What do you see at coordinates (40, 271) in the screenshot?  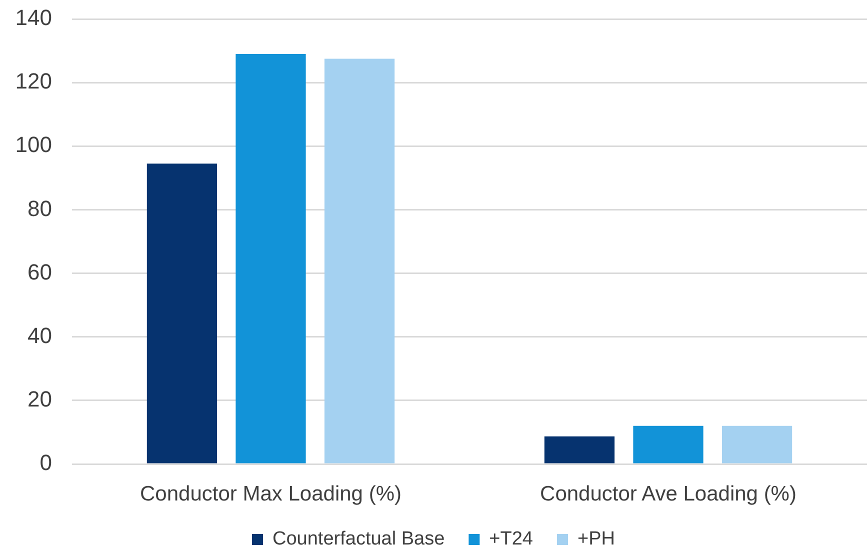 I see `y-tick-label: 60` at bounding box center [40, 271].